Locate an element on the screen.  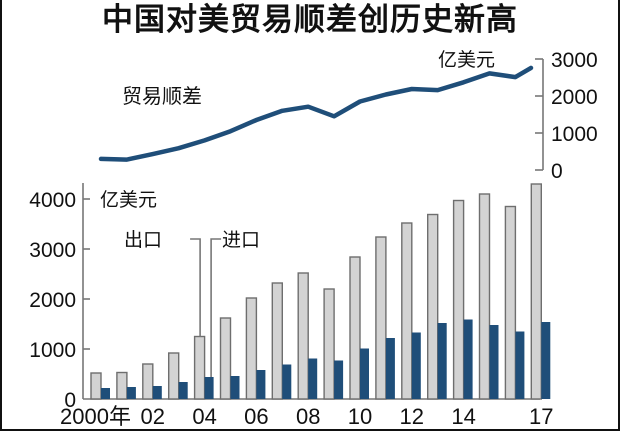
bar-x-tick-label: 17 is located at coordinates (541, 416).